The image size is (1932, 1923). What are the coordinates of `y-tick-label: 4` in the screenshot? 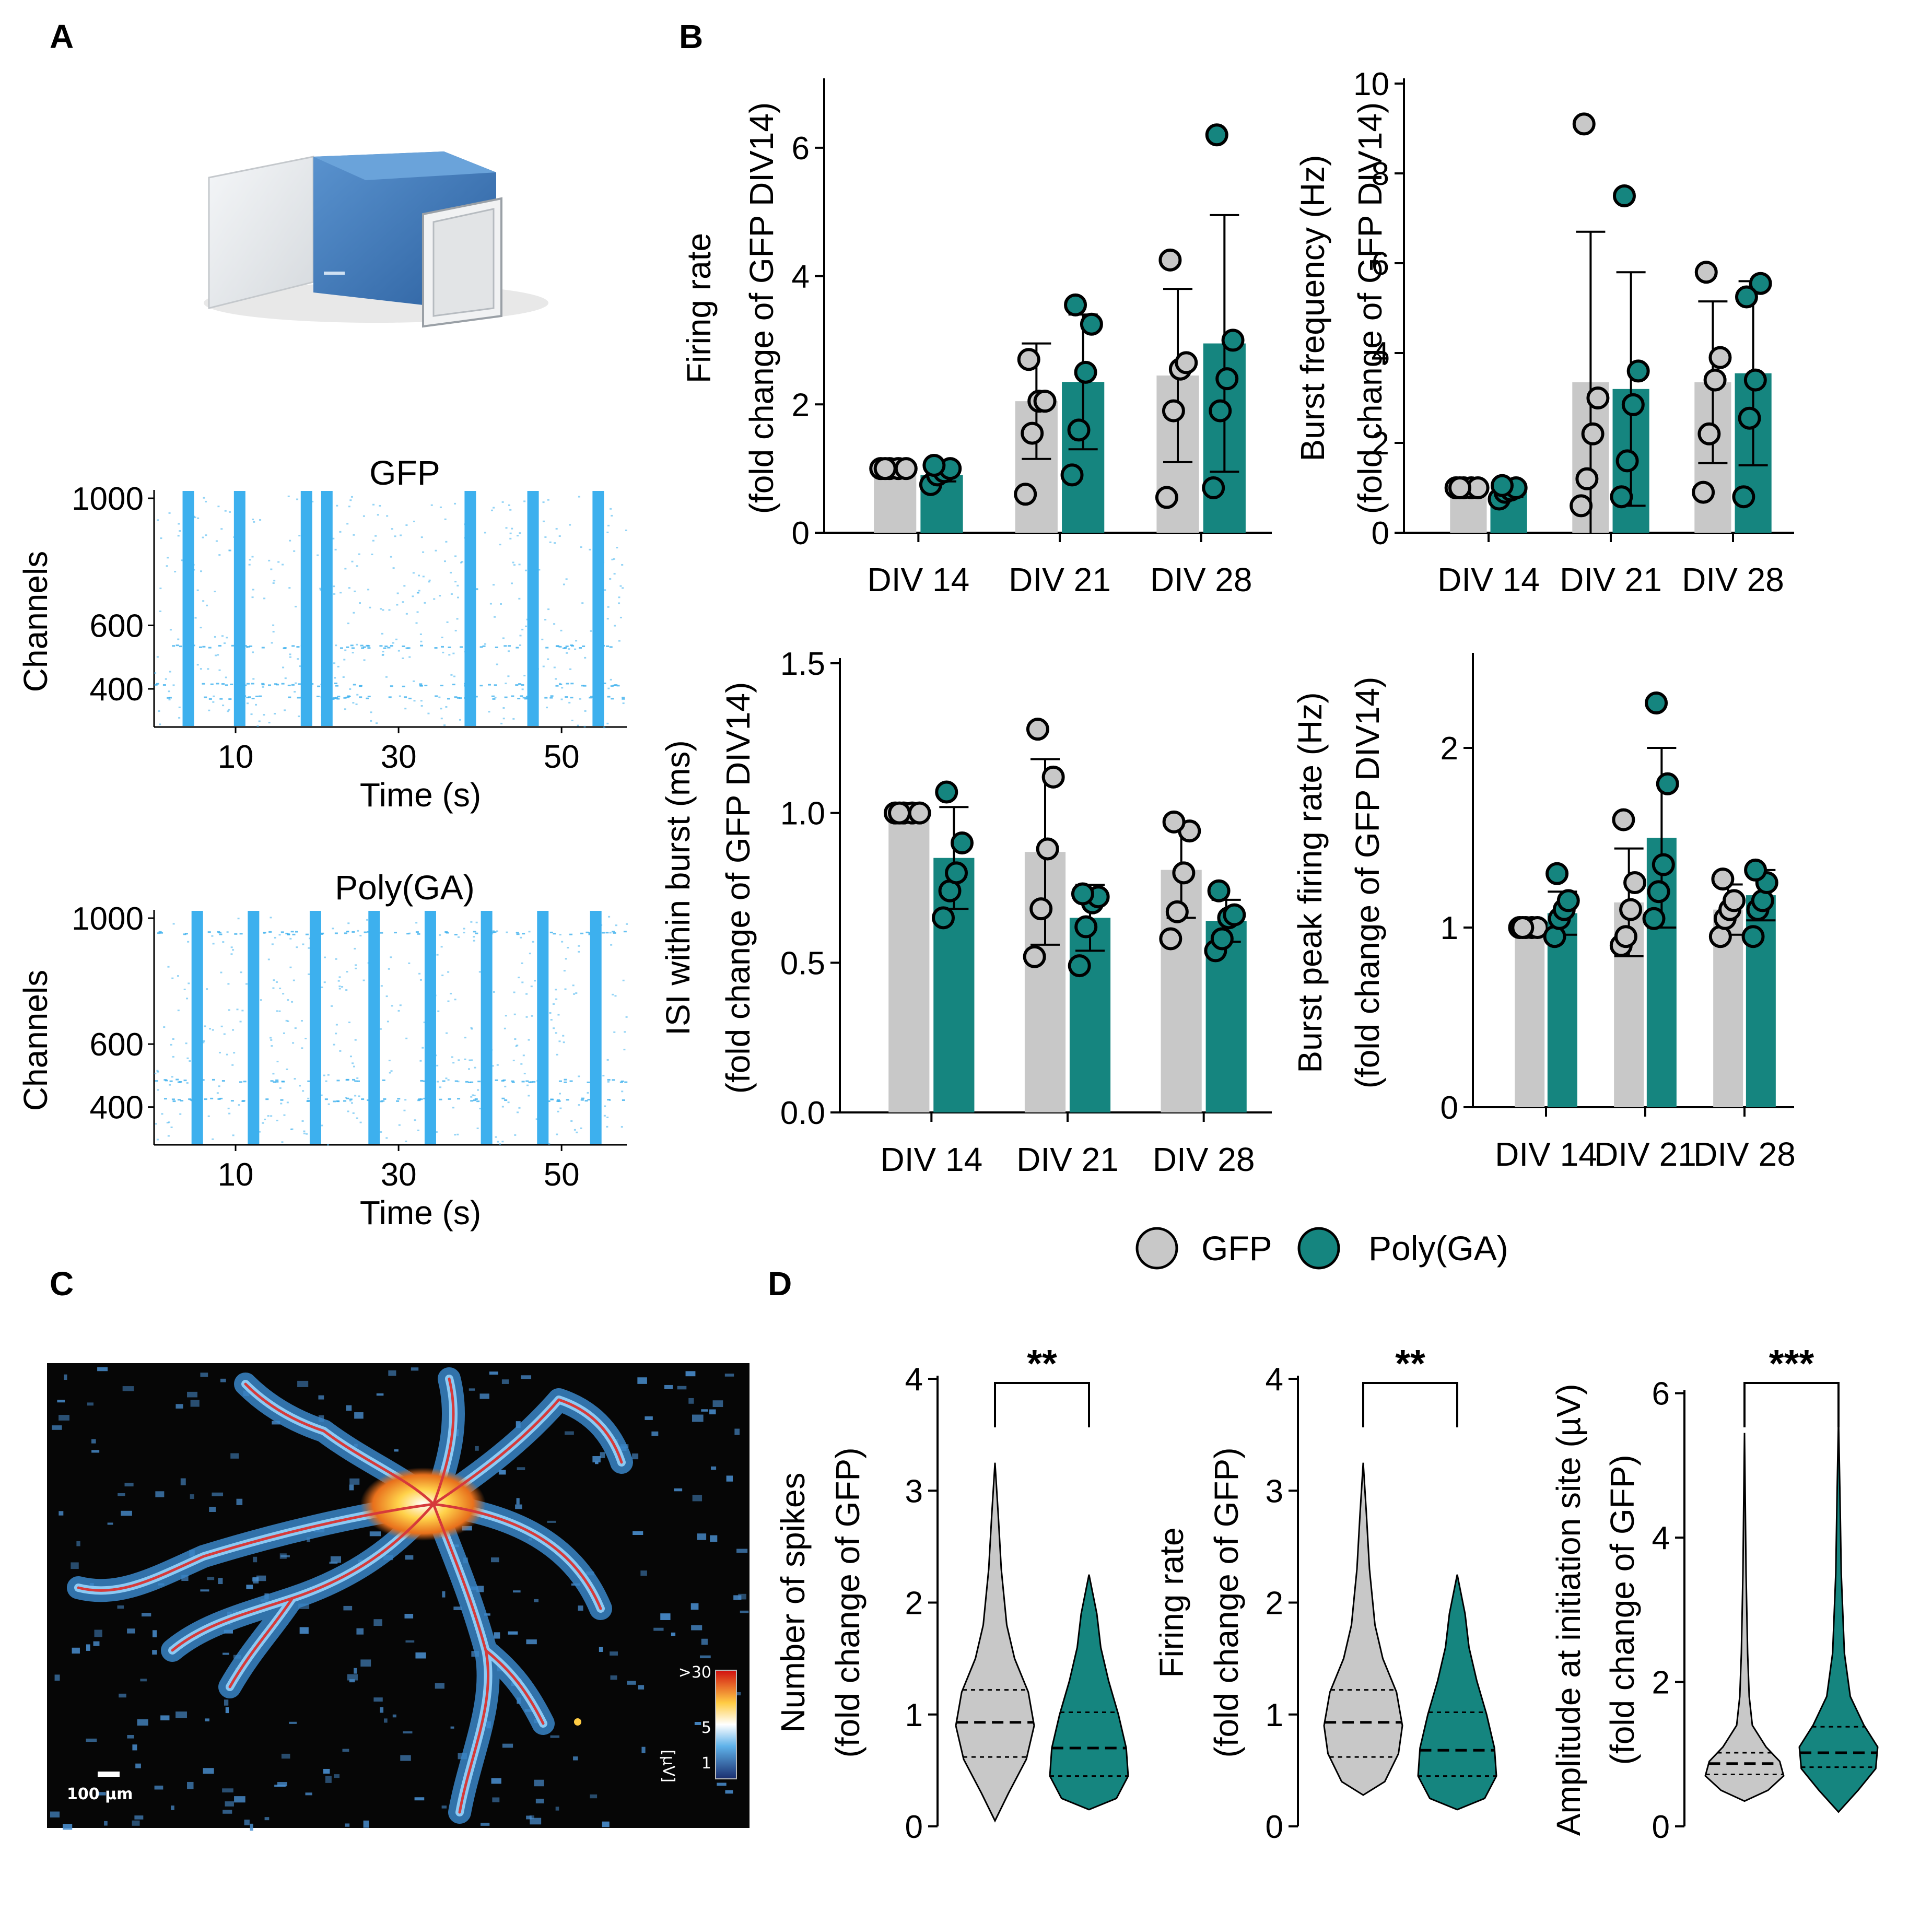 It's located at (1274, 1380).